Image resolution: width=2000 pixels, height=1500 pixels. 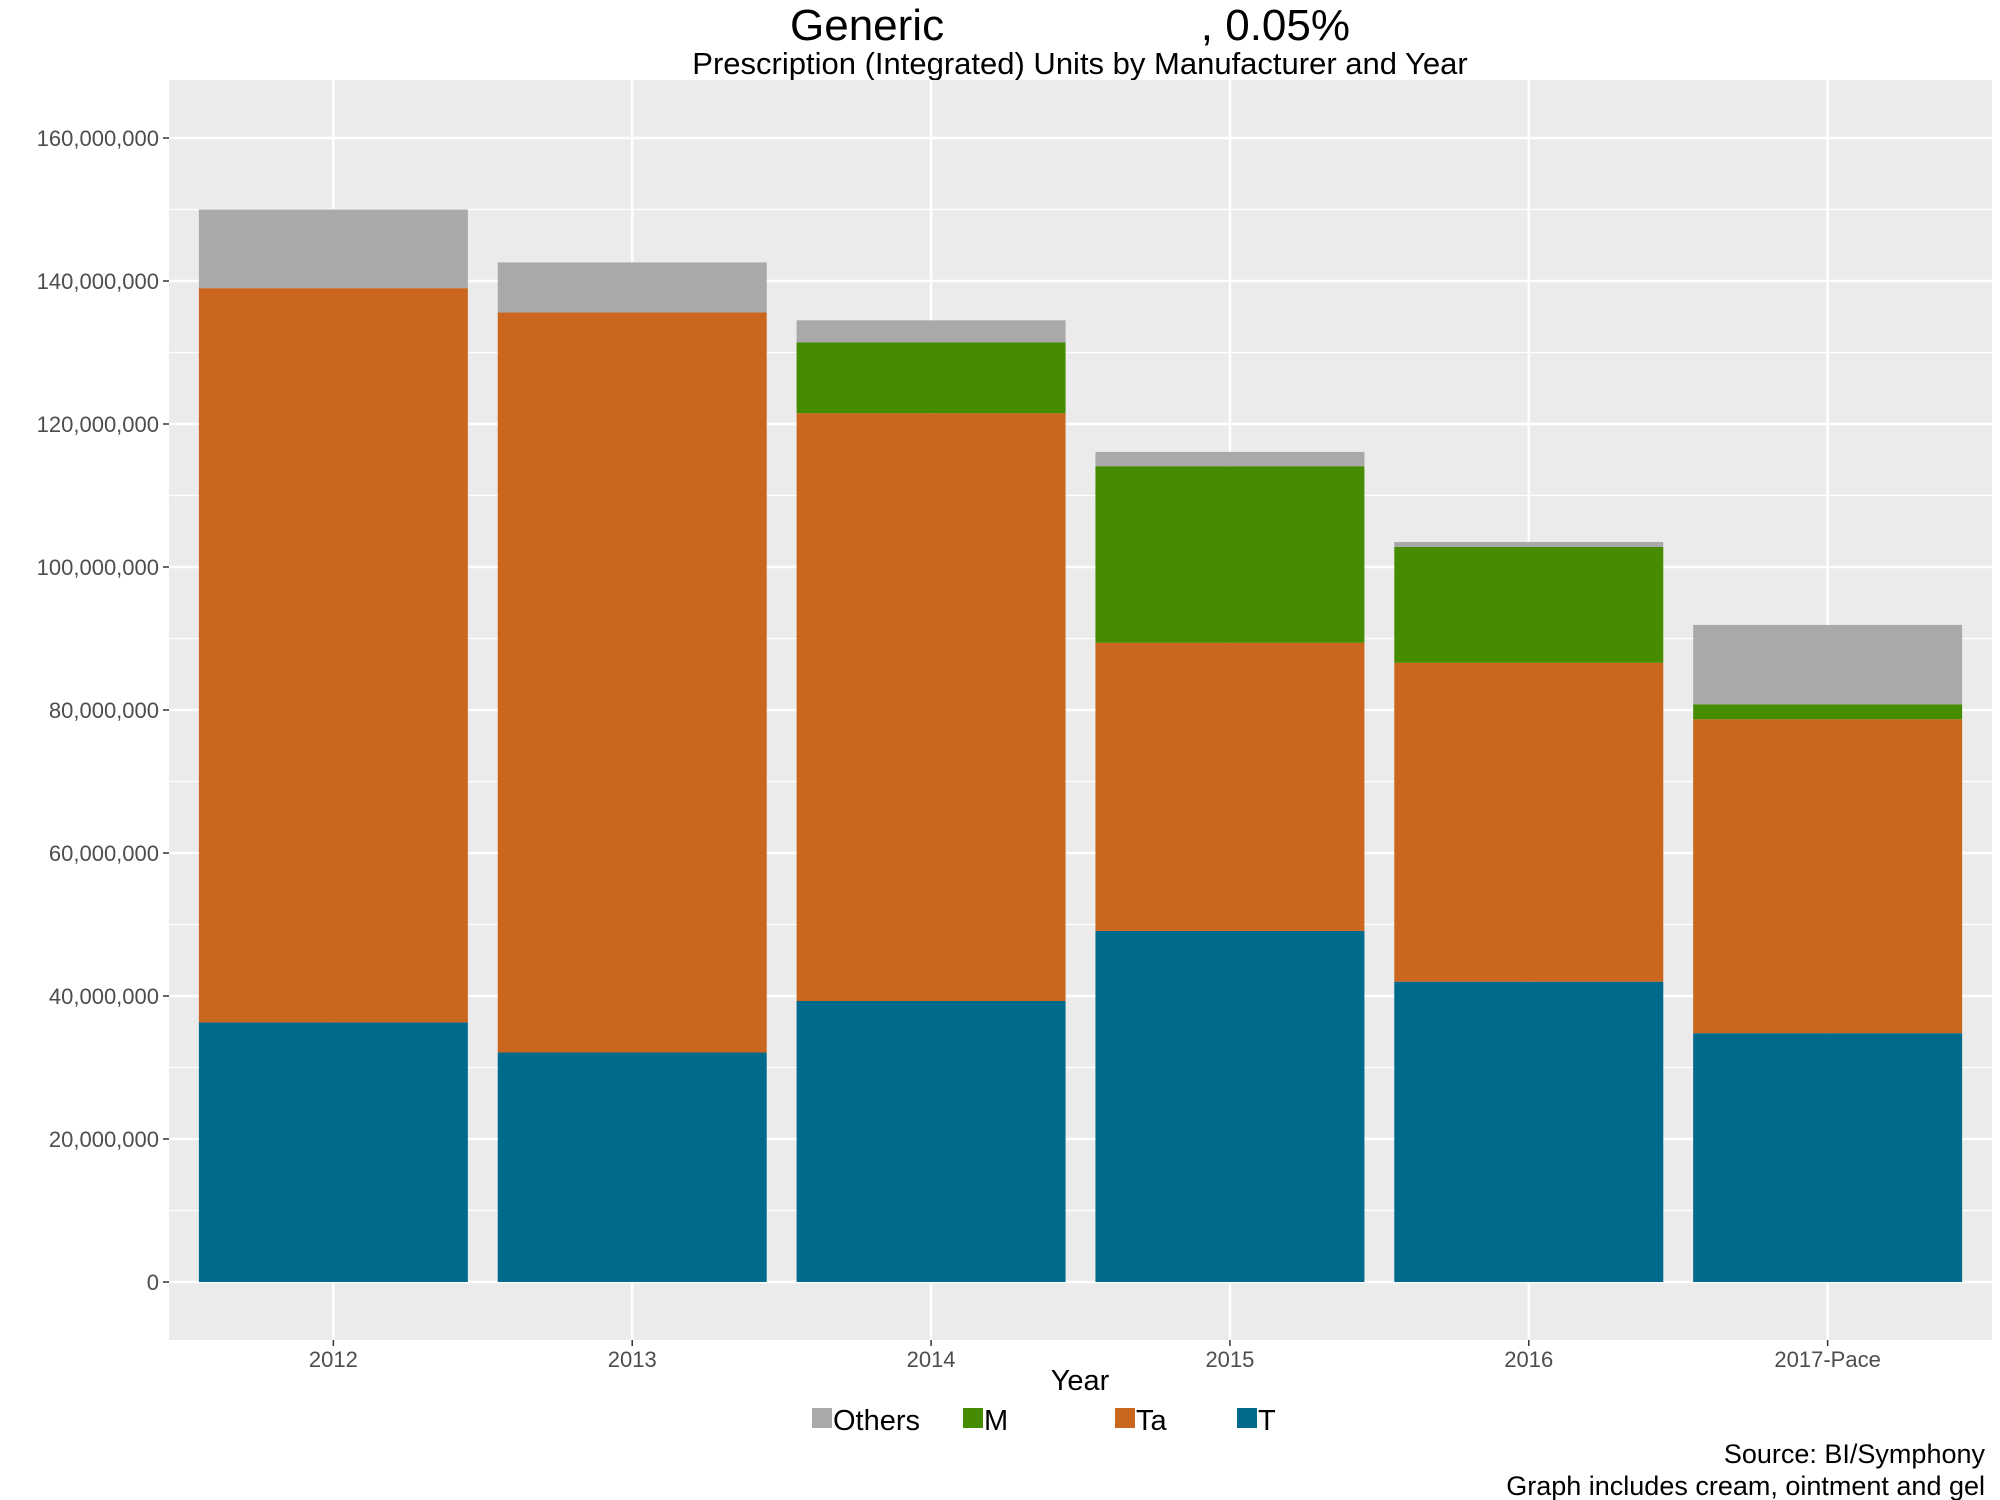 I want to click on bar-segment-ta-2012, so click(x=333, y=655).